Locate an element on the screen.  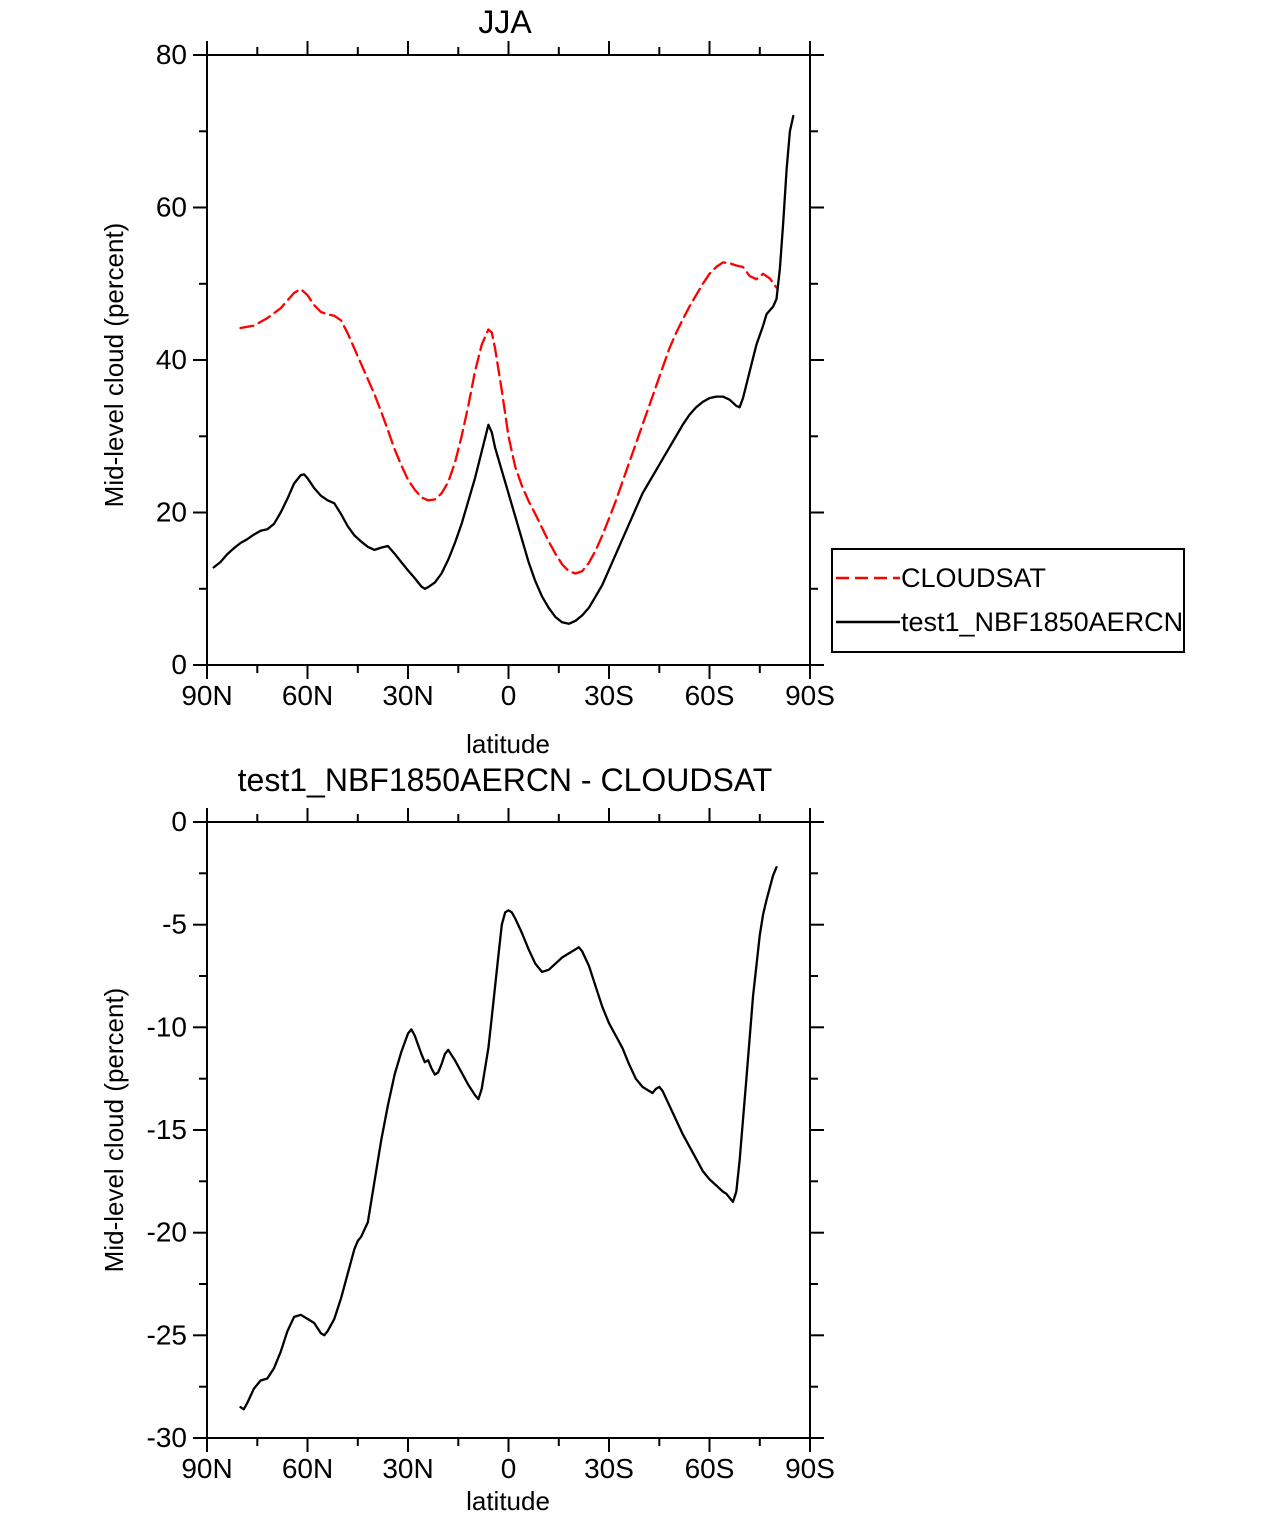
series-line-cloudsat is located at coordinates (508, 418).